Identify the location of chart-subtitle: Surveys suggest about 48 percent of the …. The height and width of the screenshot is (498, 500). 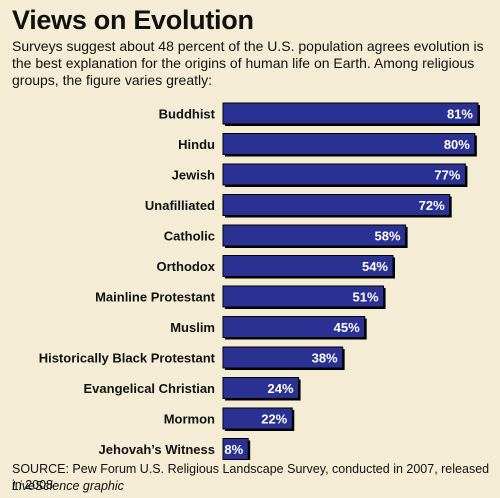
(248, 63).